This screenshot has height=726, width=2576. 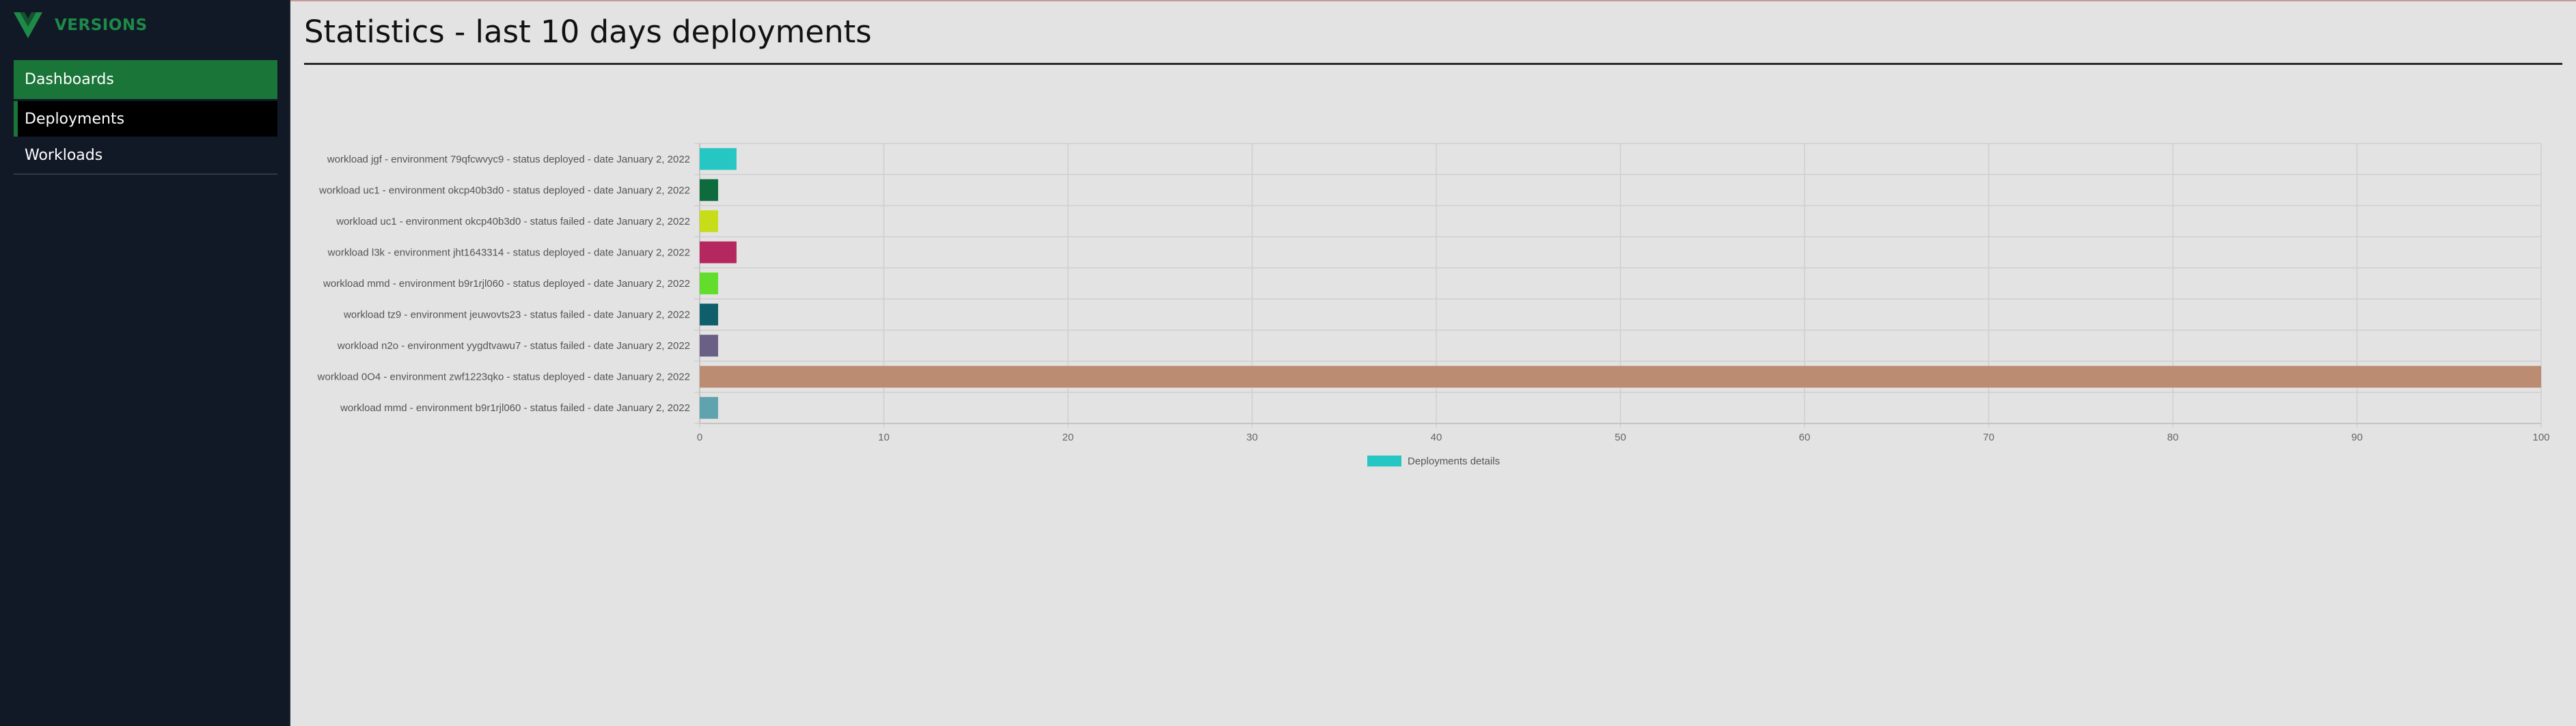 What do you see at coordinates (69, 79) in the screenshot?
I see `sidebar-item-label: Dashboards` at bounding box center [69, 79].